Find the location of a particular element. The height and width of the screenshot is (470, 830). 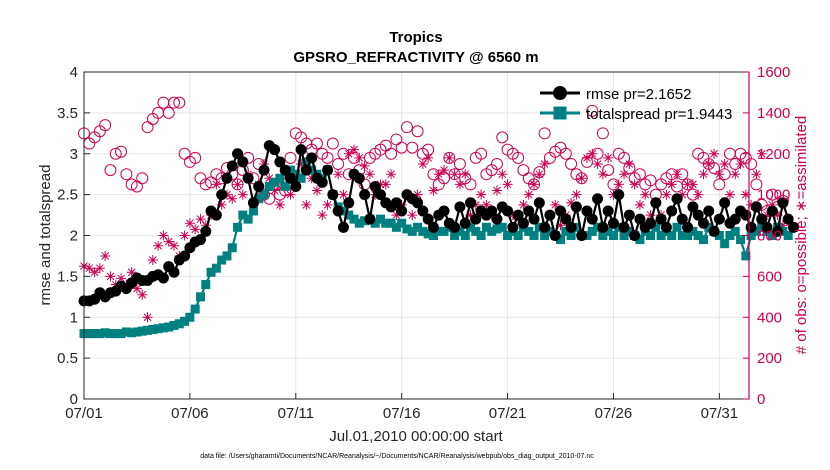

legend-totalspread-label: totalspread pr=1.9443 is located at coordinates (659, 114).